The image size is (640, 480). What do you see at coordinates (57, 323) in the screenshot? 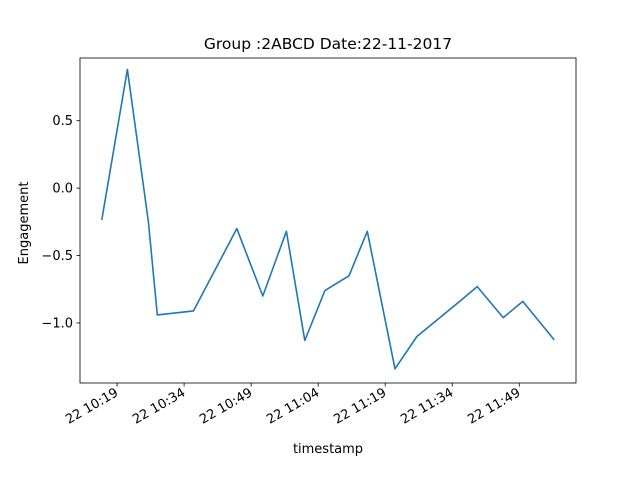
I see `y-tick-label: −1.0` at bounding box center [57, 323].